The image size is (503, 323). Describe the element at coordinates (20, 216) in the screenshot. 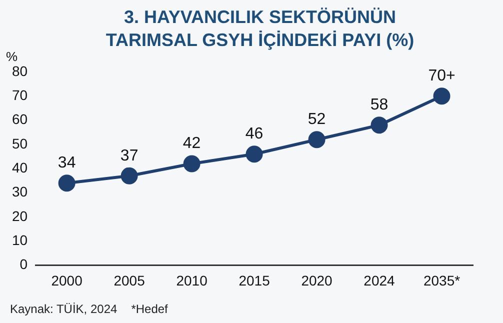

I see `y-tick-label: 20` at that location.